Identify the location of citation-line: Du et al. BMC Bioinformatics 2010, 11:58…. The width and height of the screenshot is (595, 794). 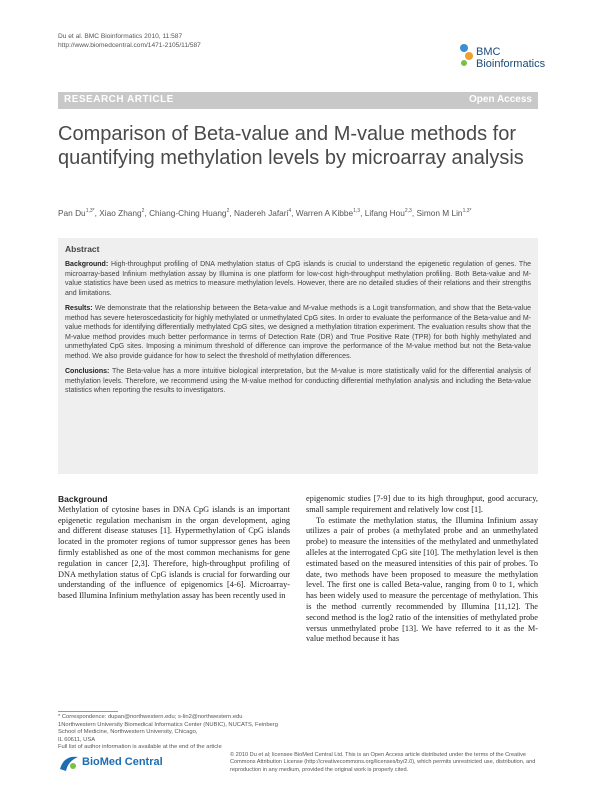
(120, 36).